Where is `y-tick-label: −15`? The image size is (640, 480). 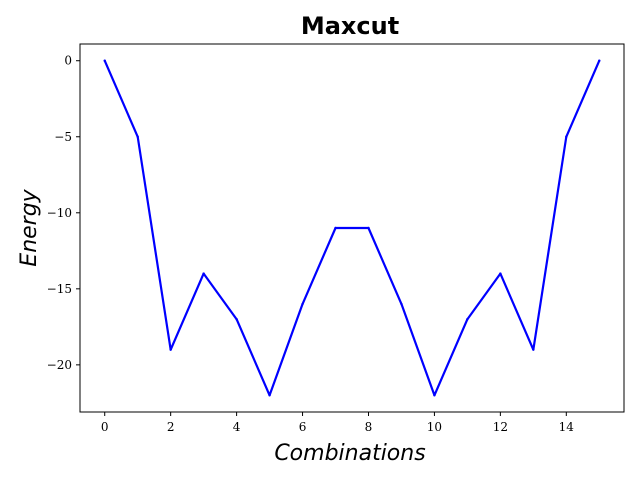 y-tick-label: −15 is located at coordinates (59, 289).